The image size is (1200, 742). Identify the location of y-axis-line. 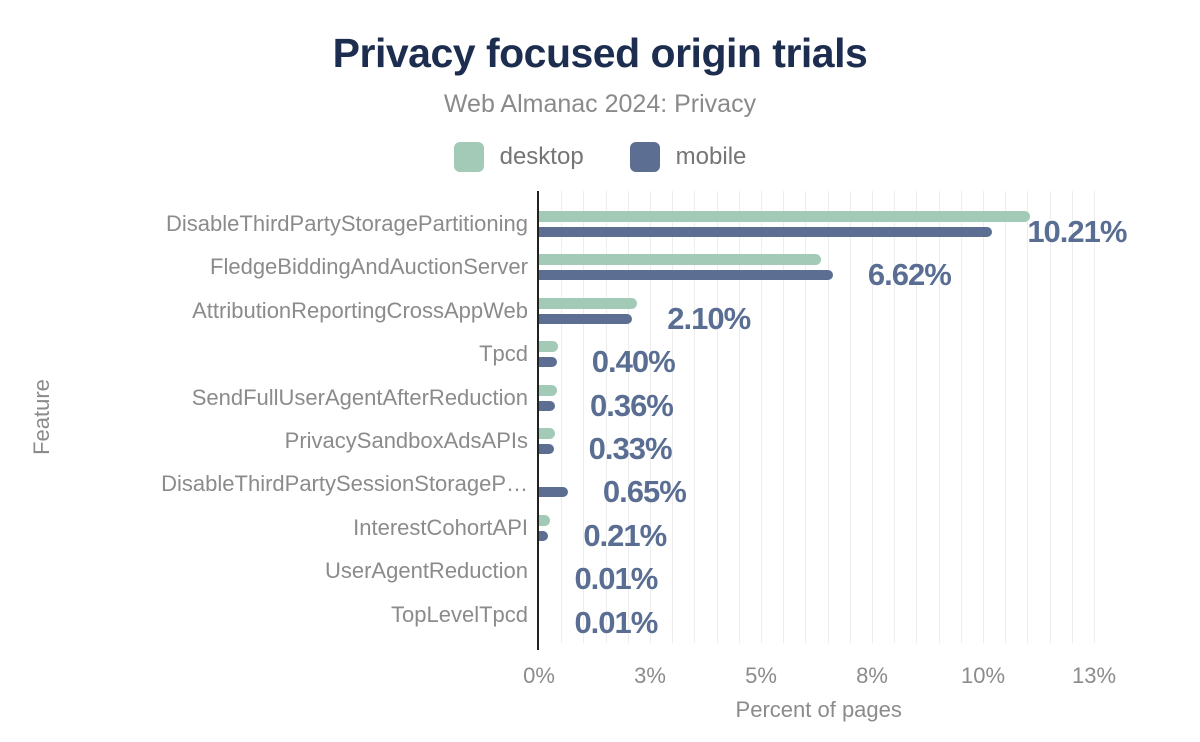
(538, 420).